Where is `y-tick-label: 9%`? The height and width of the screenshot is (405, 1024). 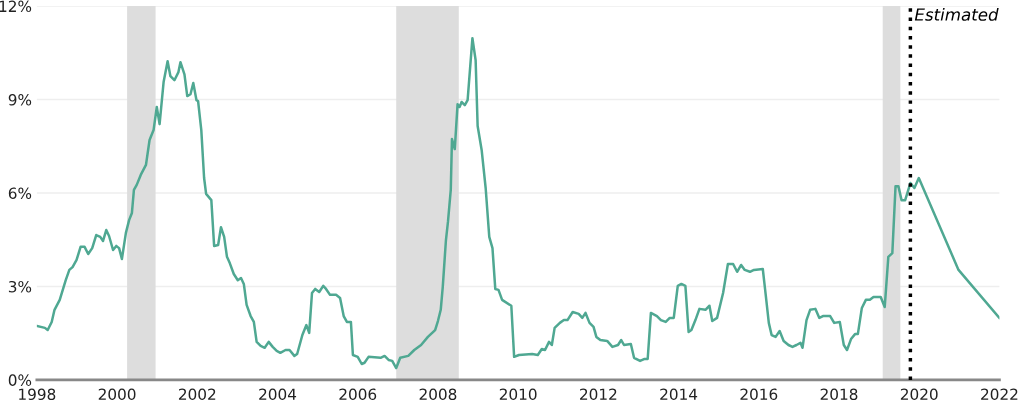 y-tick-label: 9% is located at coordinates (20, 99).